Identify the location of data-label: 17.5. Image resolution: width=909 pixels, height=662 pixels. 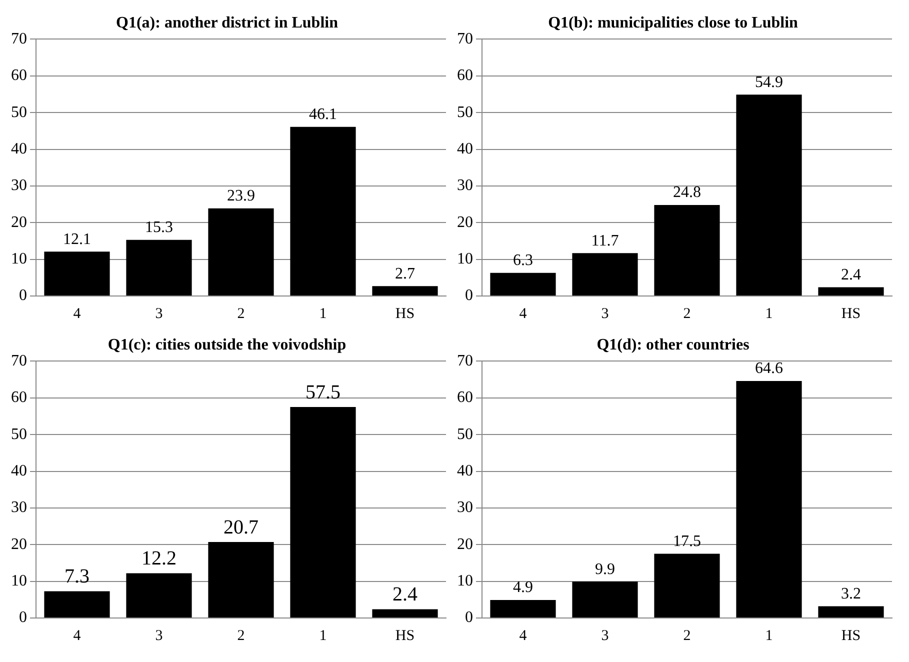
(687, 541).